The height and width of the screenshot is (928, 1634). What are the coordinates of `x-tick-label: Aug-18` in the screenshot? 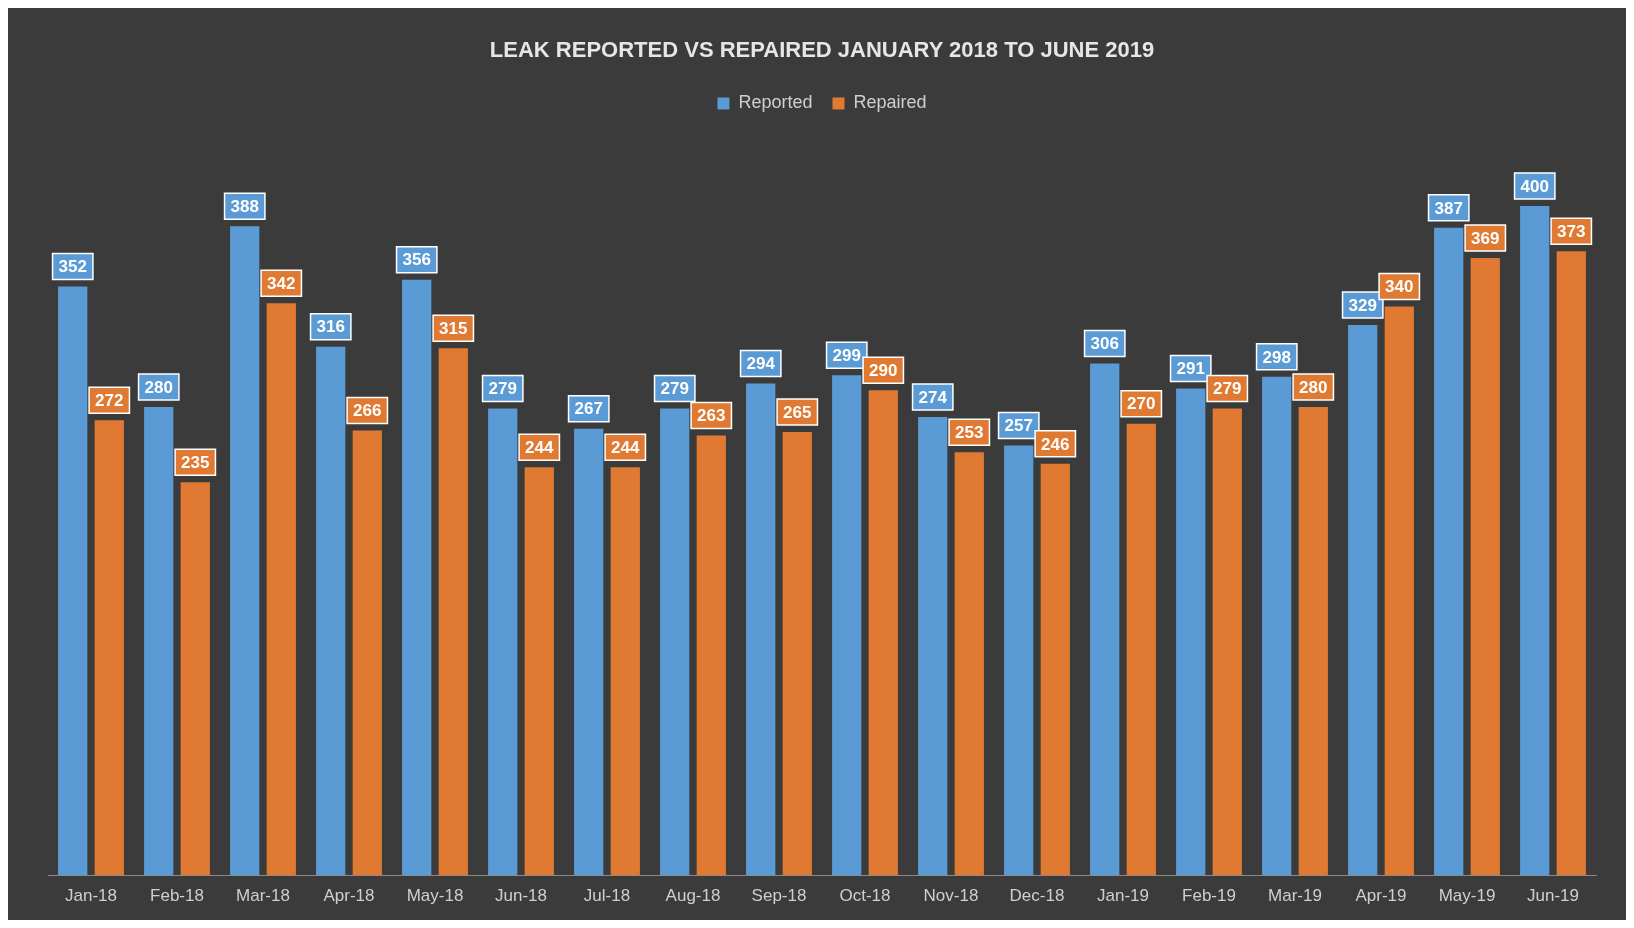 It's located at (693, 896).